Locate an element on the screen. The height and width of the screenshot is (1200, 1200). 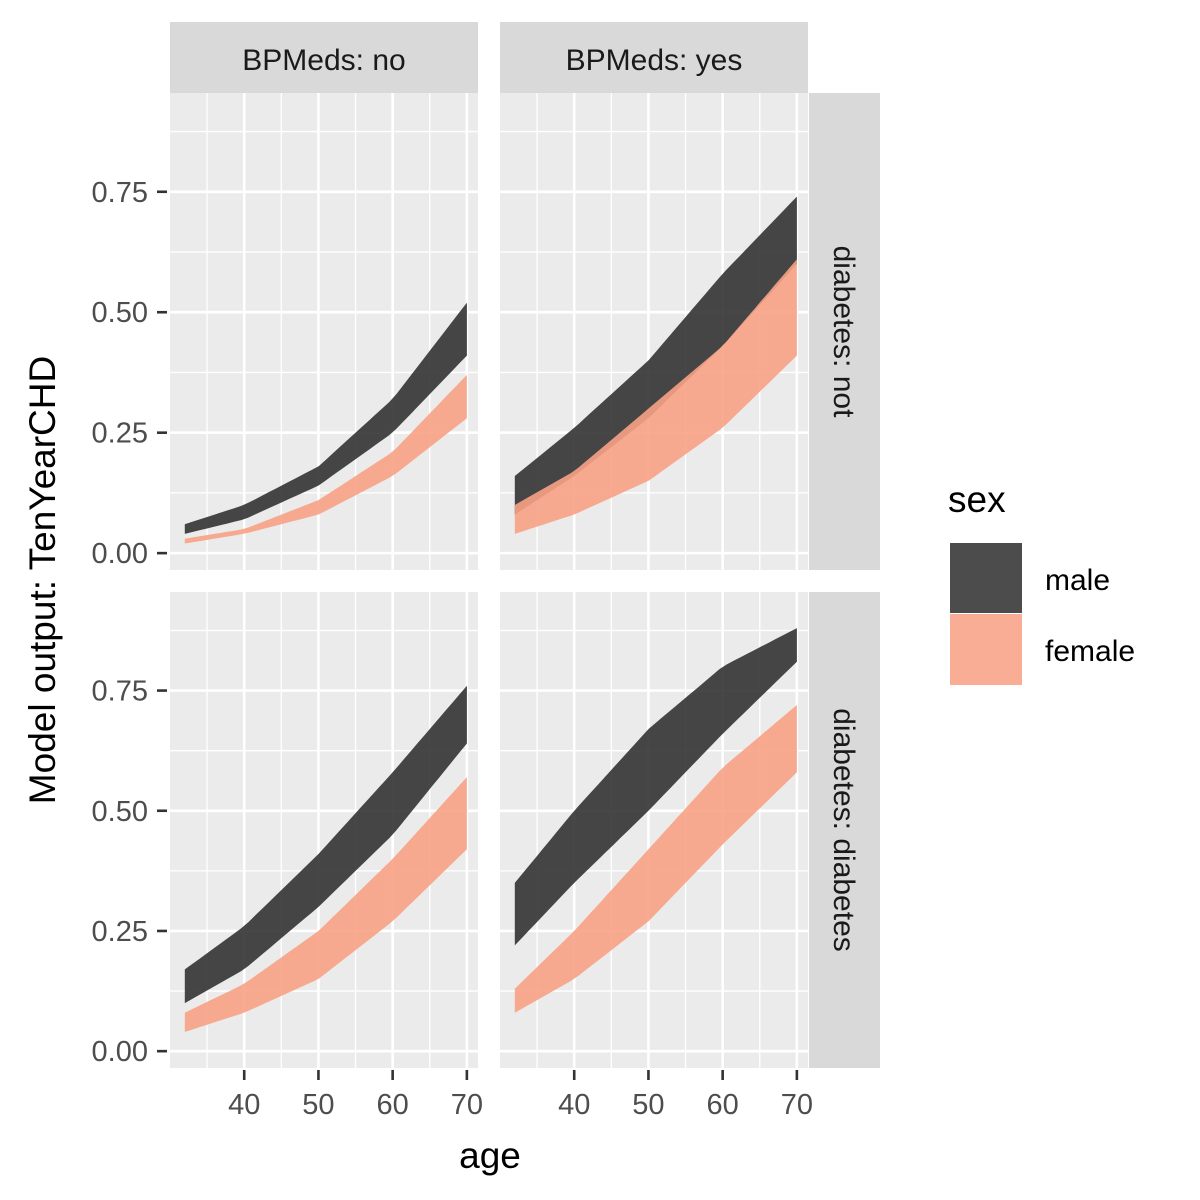
y-axis-title: Model output: TenYearCHD is located at coordinates (42, 580).